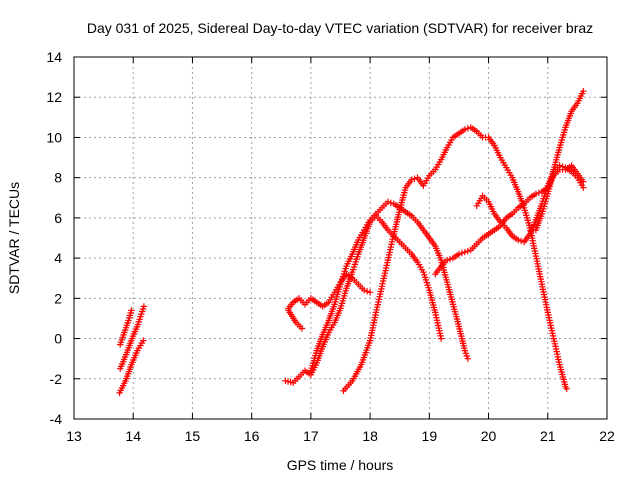 This screenshot has height=480, width=640. I want to click on y-tick-label: 2, so click(58, 298).